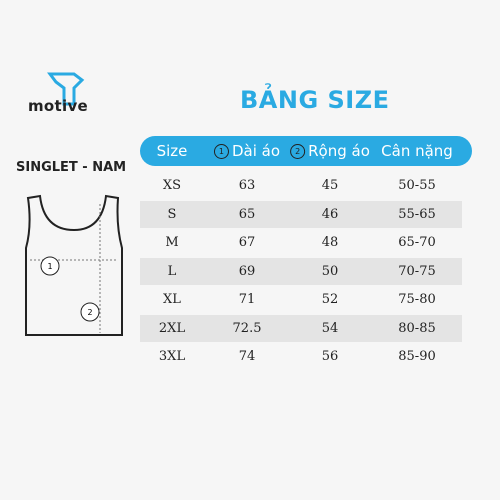 The width and height of the screenshot is (500, 500). Describe the element at coordinates (330, 271) in the screenshot. I see `table-cell: 50` at that location.